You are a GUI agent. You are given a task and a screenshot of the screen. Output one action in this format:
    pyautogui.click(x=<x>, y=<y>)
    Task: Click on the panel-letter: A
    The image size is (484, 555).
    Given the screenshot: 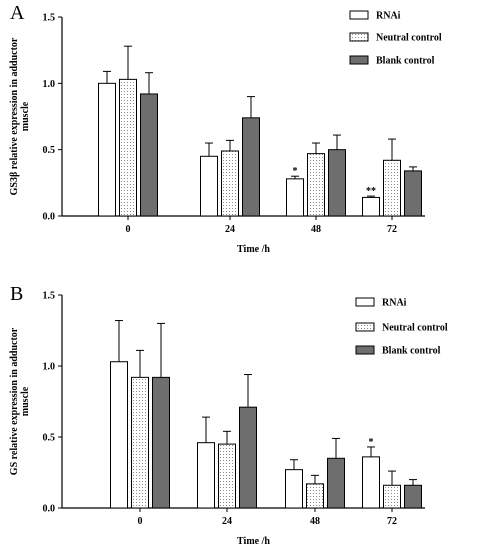 What is the action you would take?
    pyautogui.click(x=17, y=13)
    